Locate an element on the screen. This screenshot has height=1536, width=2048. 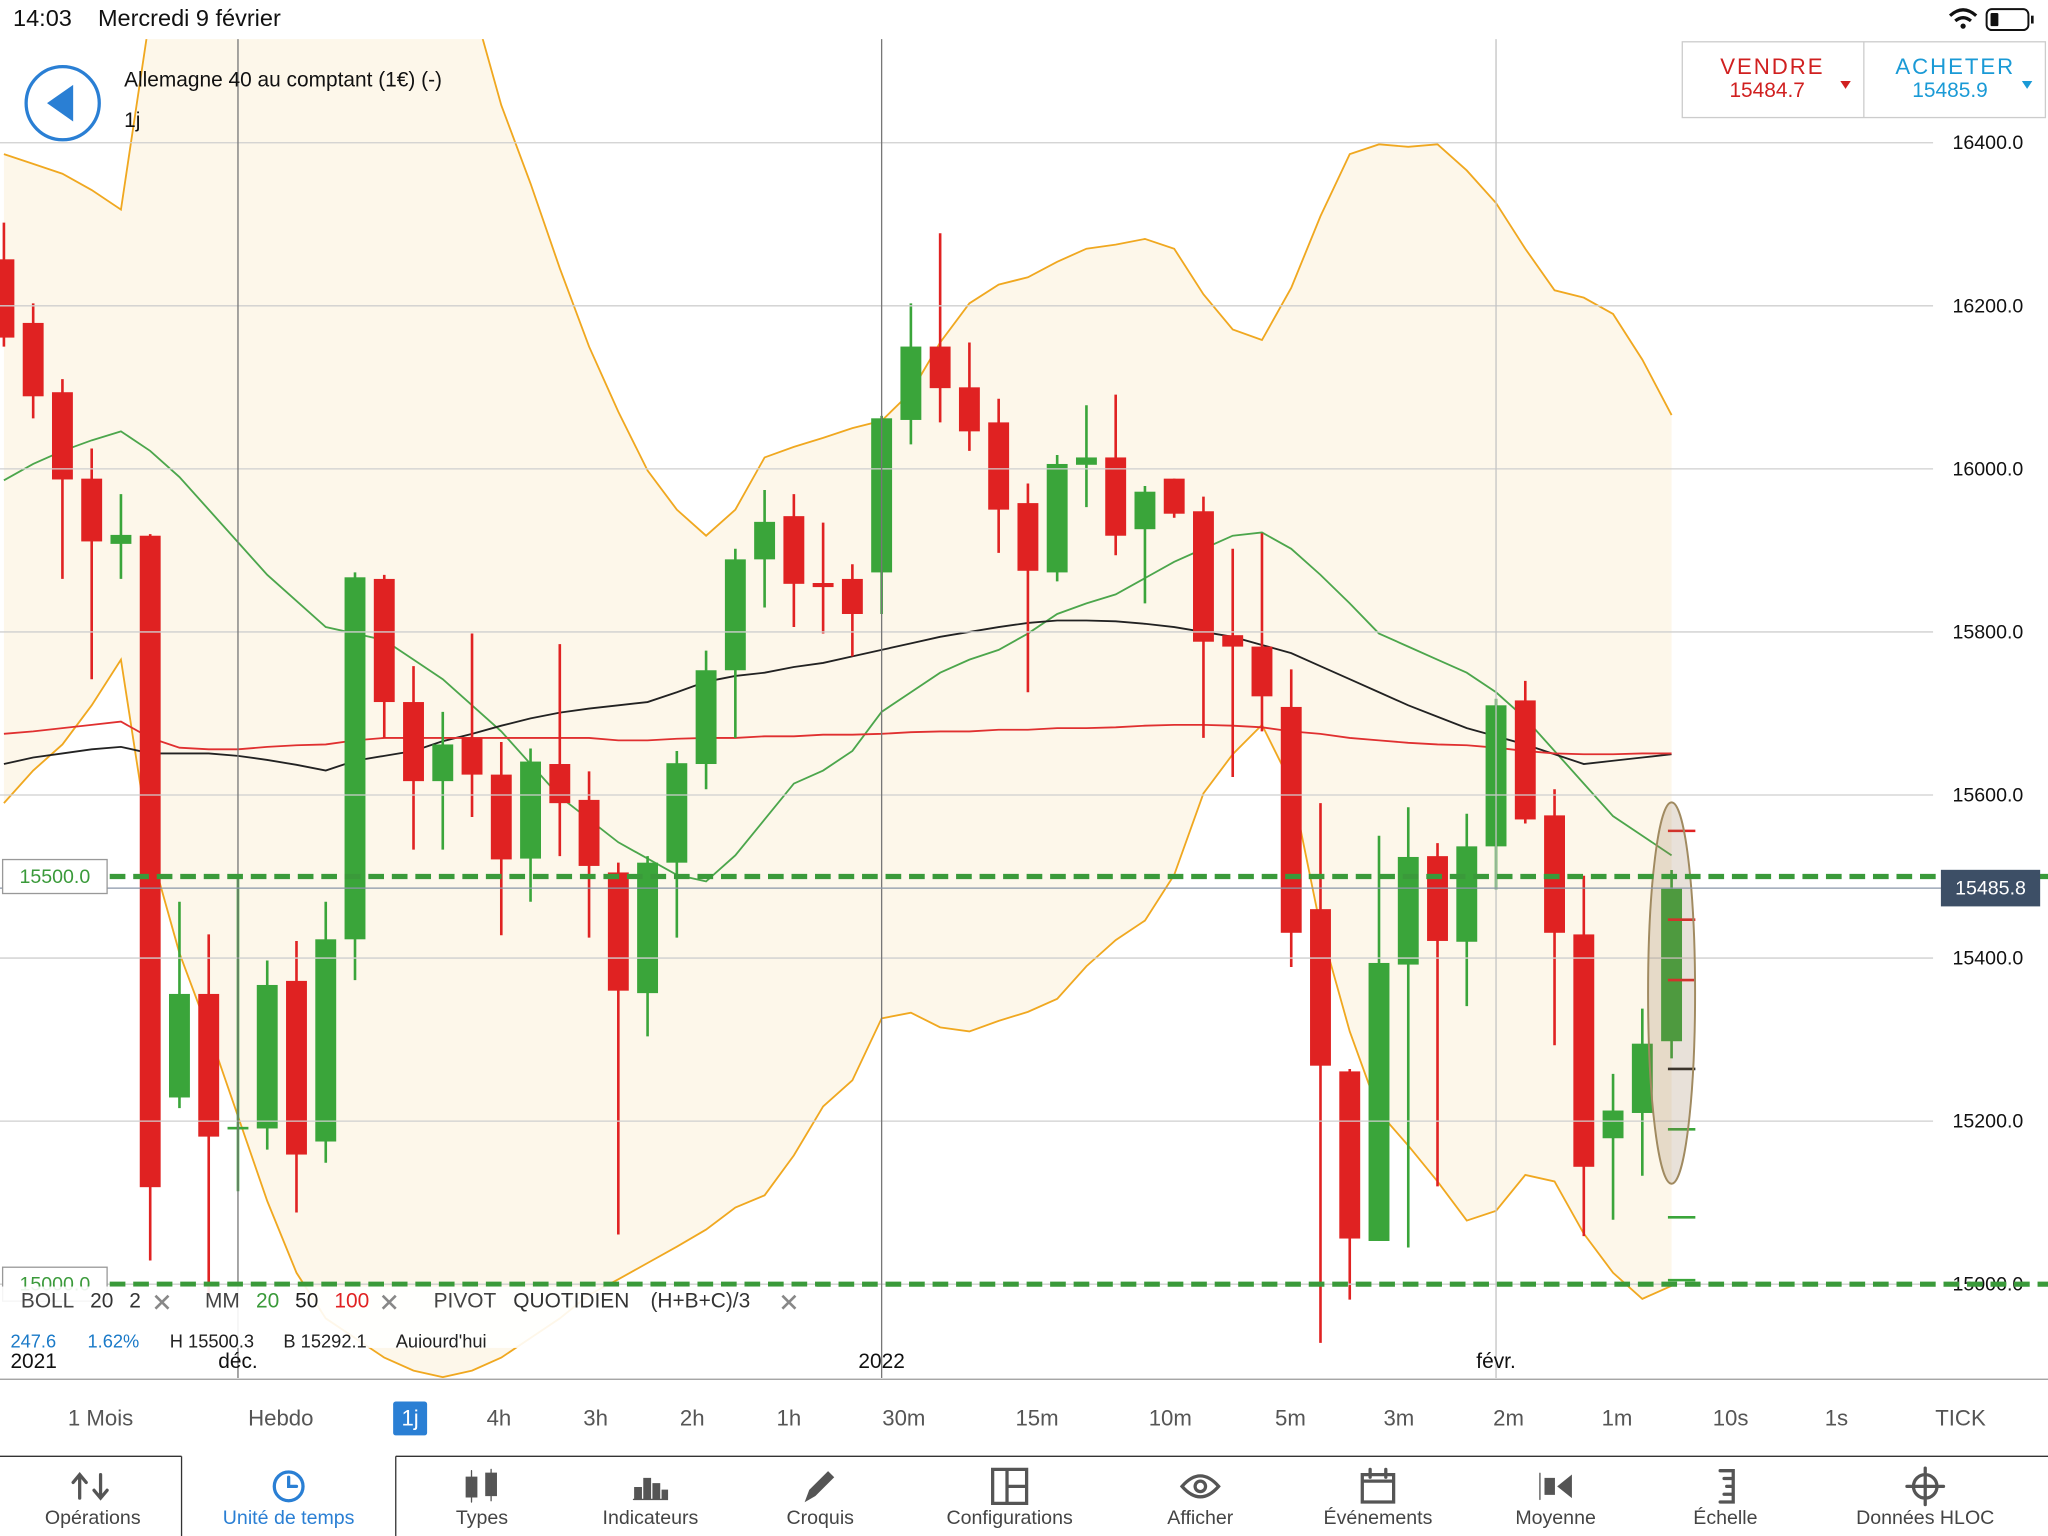
toolbar-item: Opérations is located at coordinates (93, 1501).